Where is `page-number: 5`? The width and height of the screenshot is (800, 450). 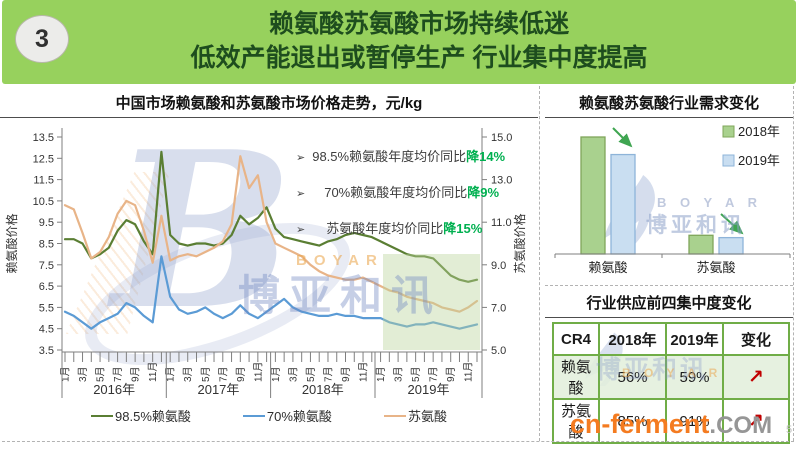 page-number: 5 is located at coordinates (789, 430).